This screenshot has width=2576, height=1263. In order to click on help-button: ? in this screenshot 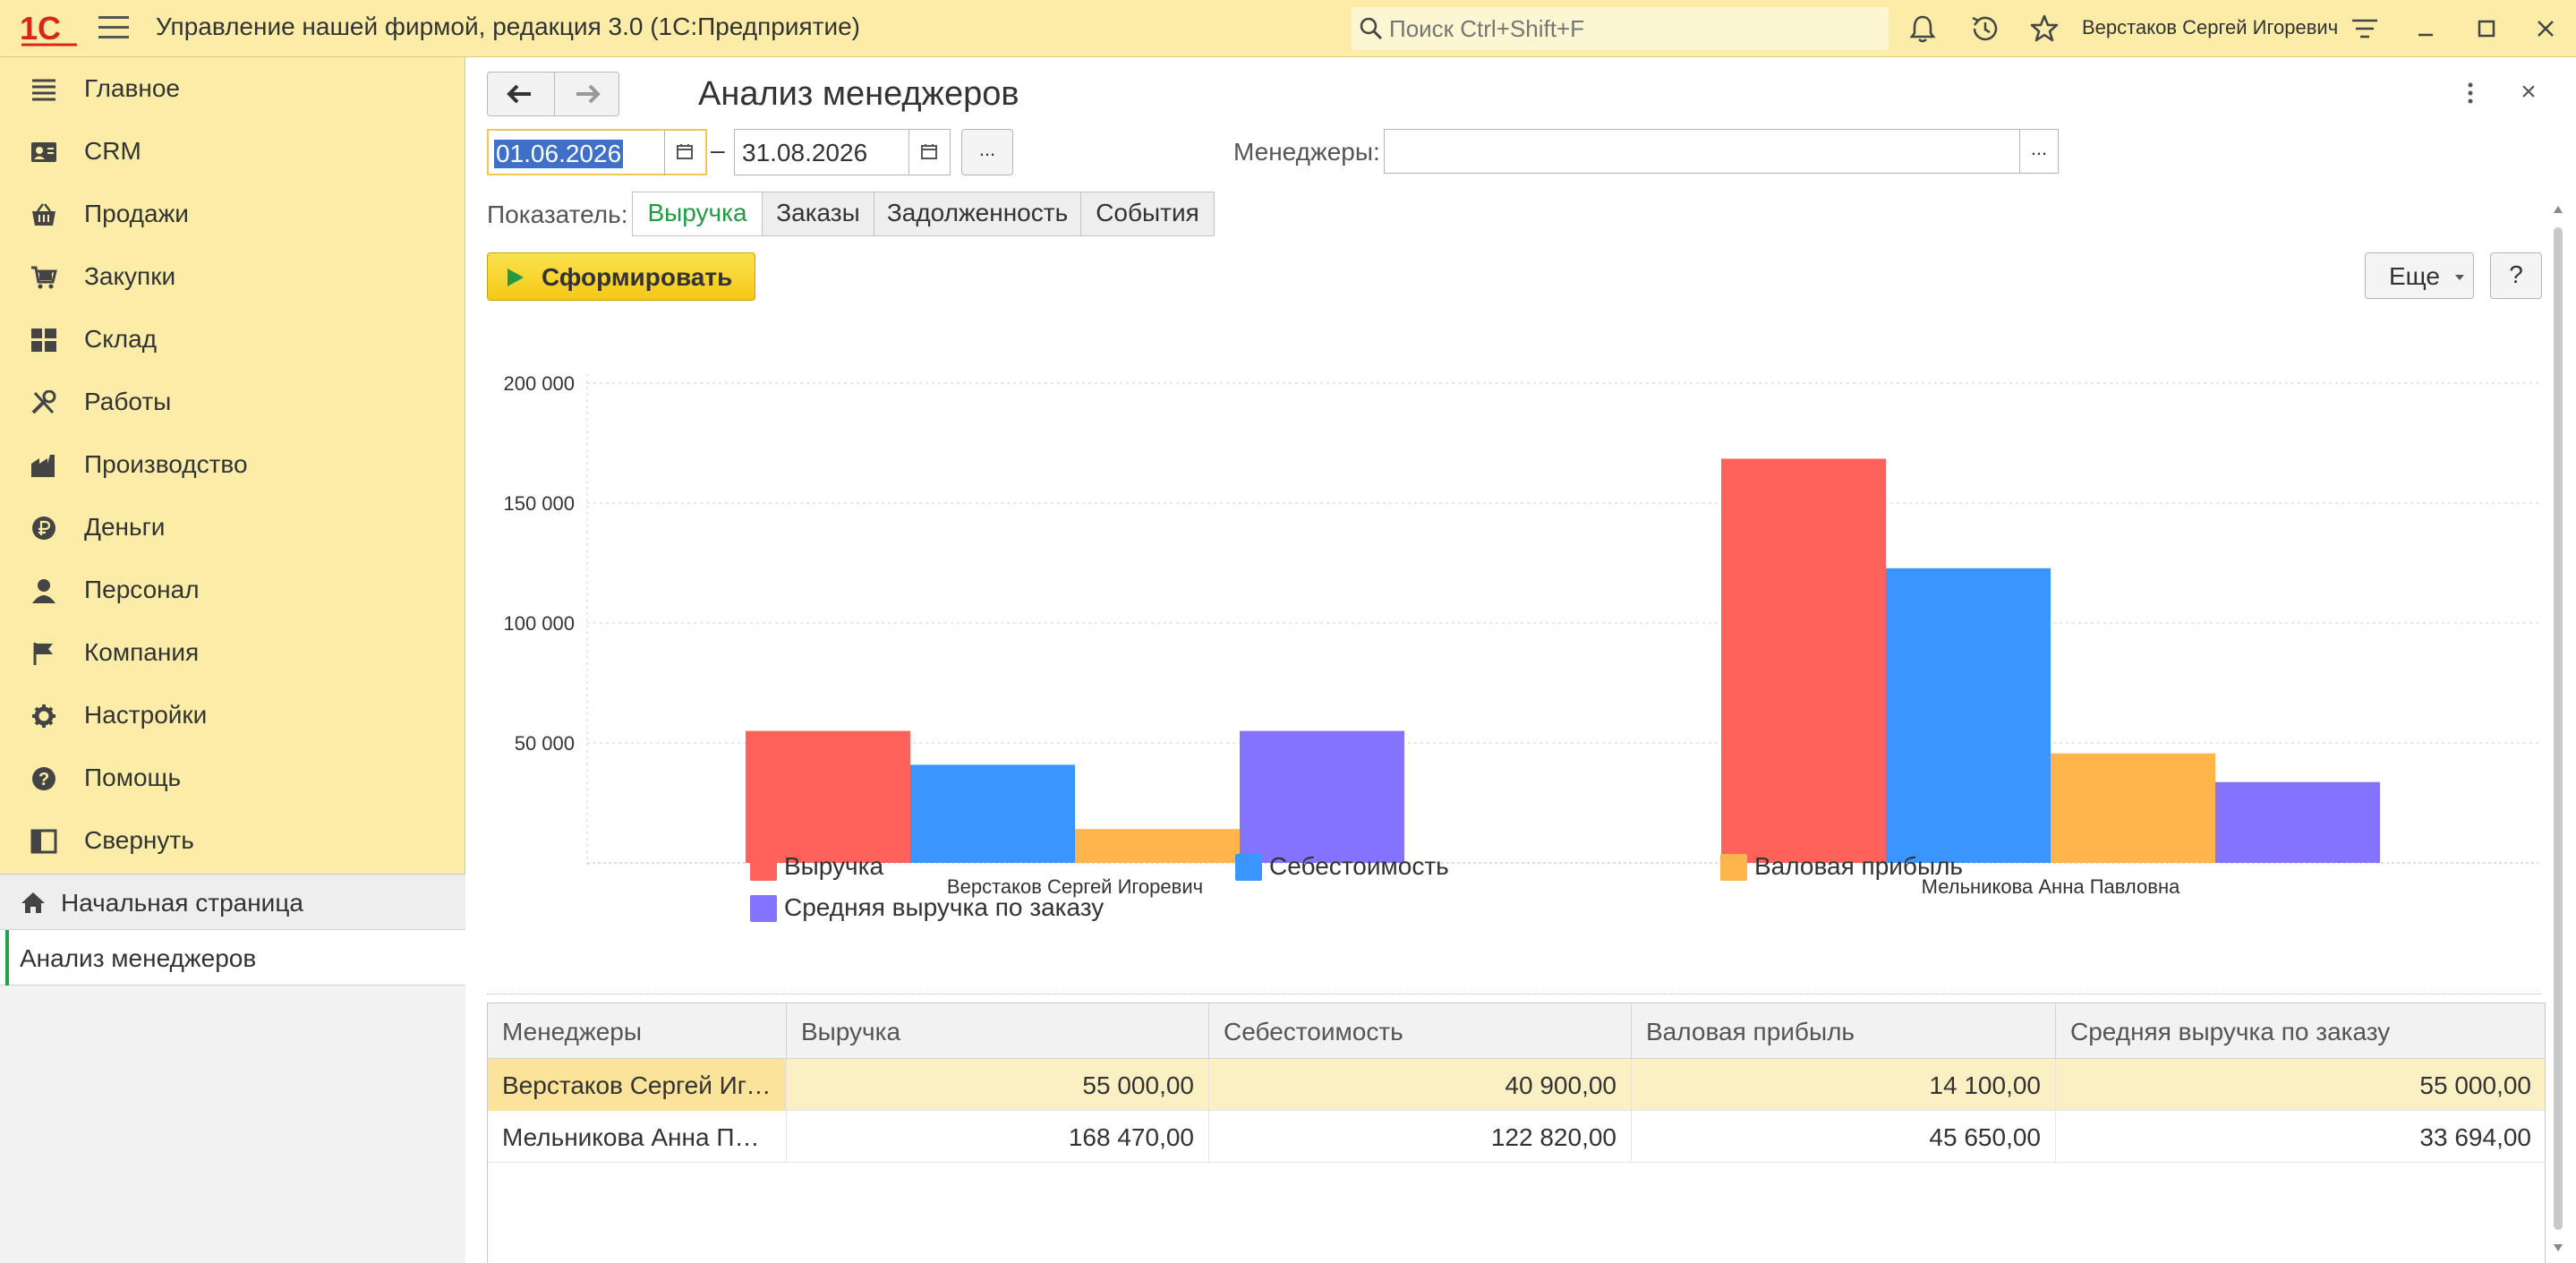, I will do `click(2516, 275)`.